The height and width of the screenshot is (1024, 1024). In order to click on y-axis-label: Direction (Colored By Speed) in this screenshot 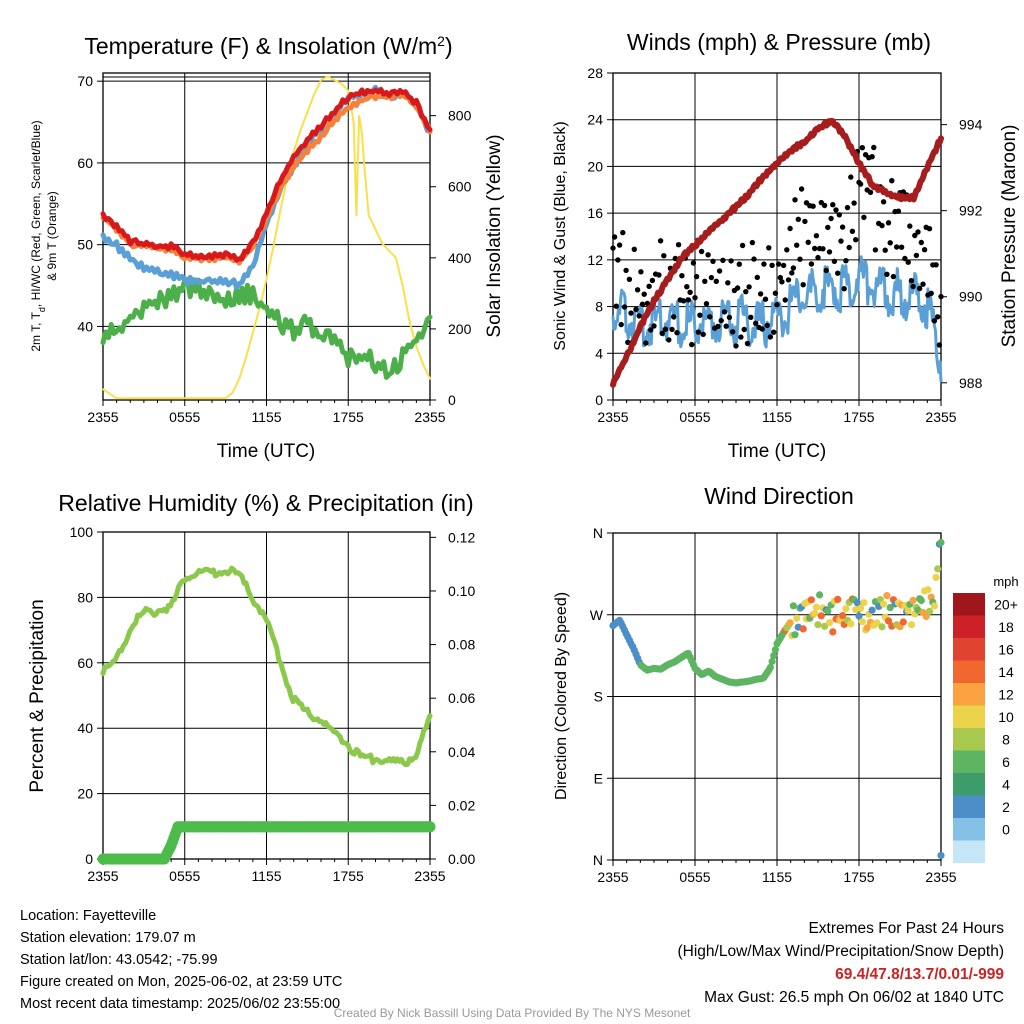, I will do `click(561, 696)`.